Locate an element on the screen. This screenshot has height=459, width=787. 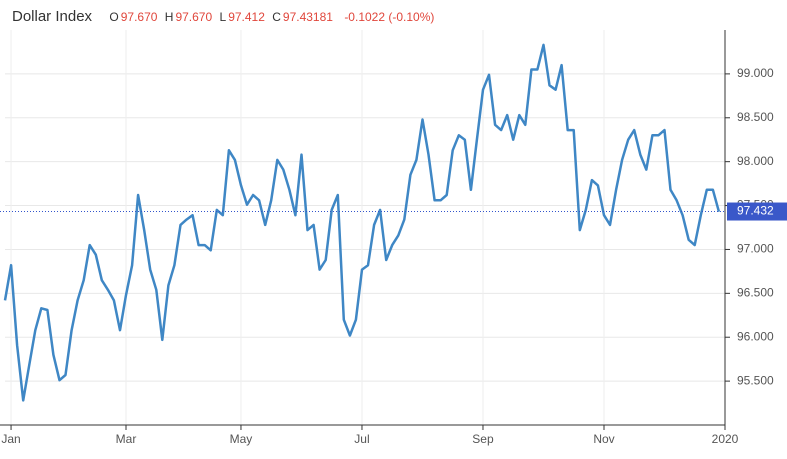
x-tick-label: Sep is located at coordinates (483, 439).